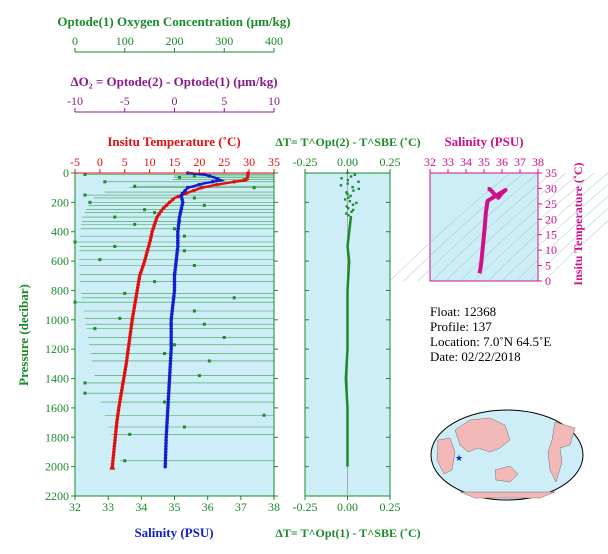 This screenshot has width=608, height=554. Describe the element at coordinates (57, 349) in the screenshot. I see `pressure-tick-label: 1200` at that location.